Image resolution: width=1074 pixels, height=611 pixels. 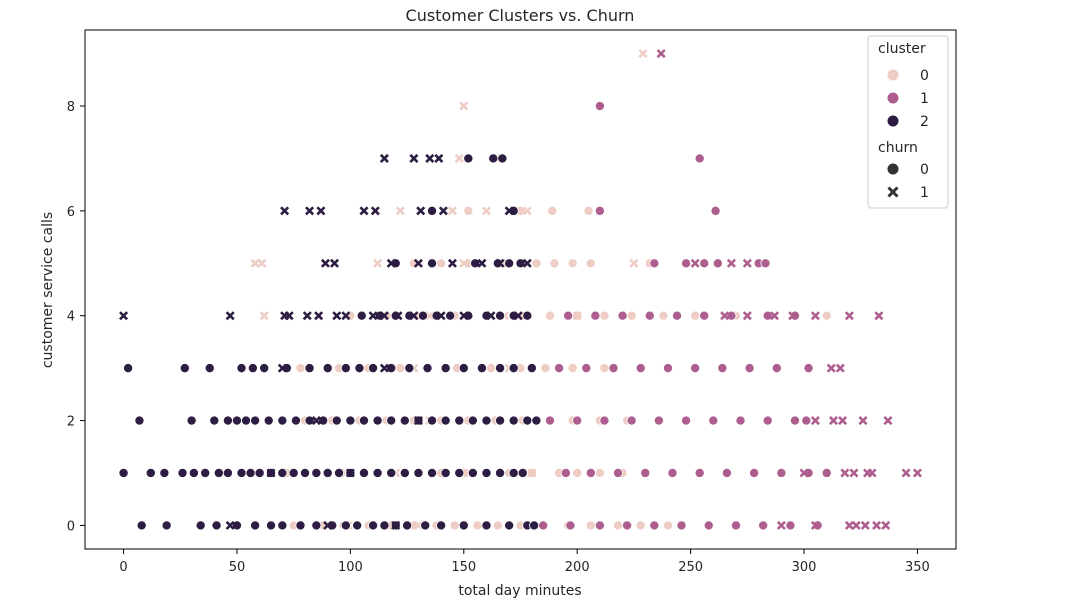 I want to click on y-tick-label: 4, so click(x=71, y=317).